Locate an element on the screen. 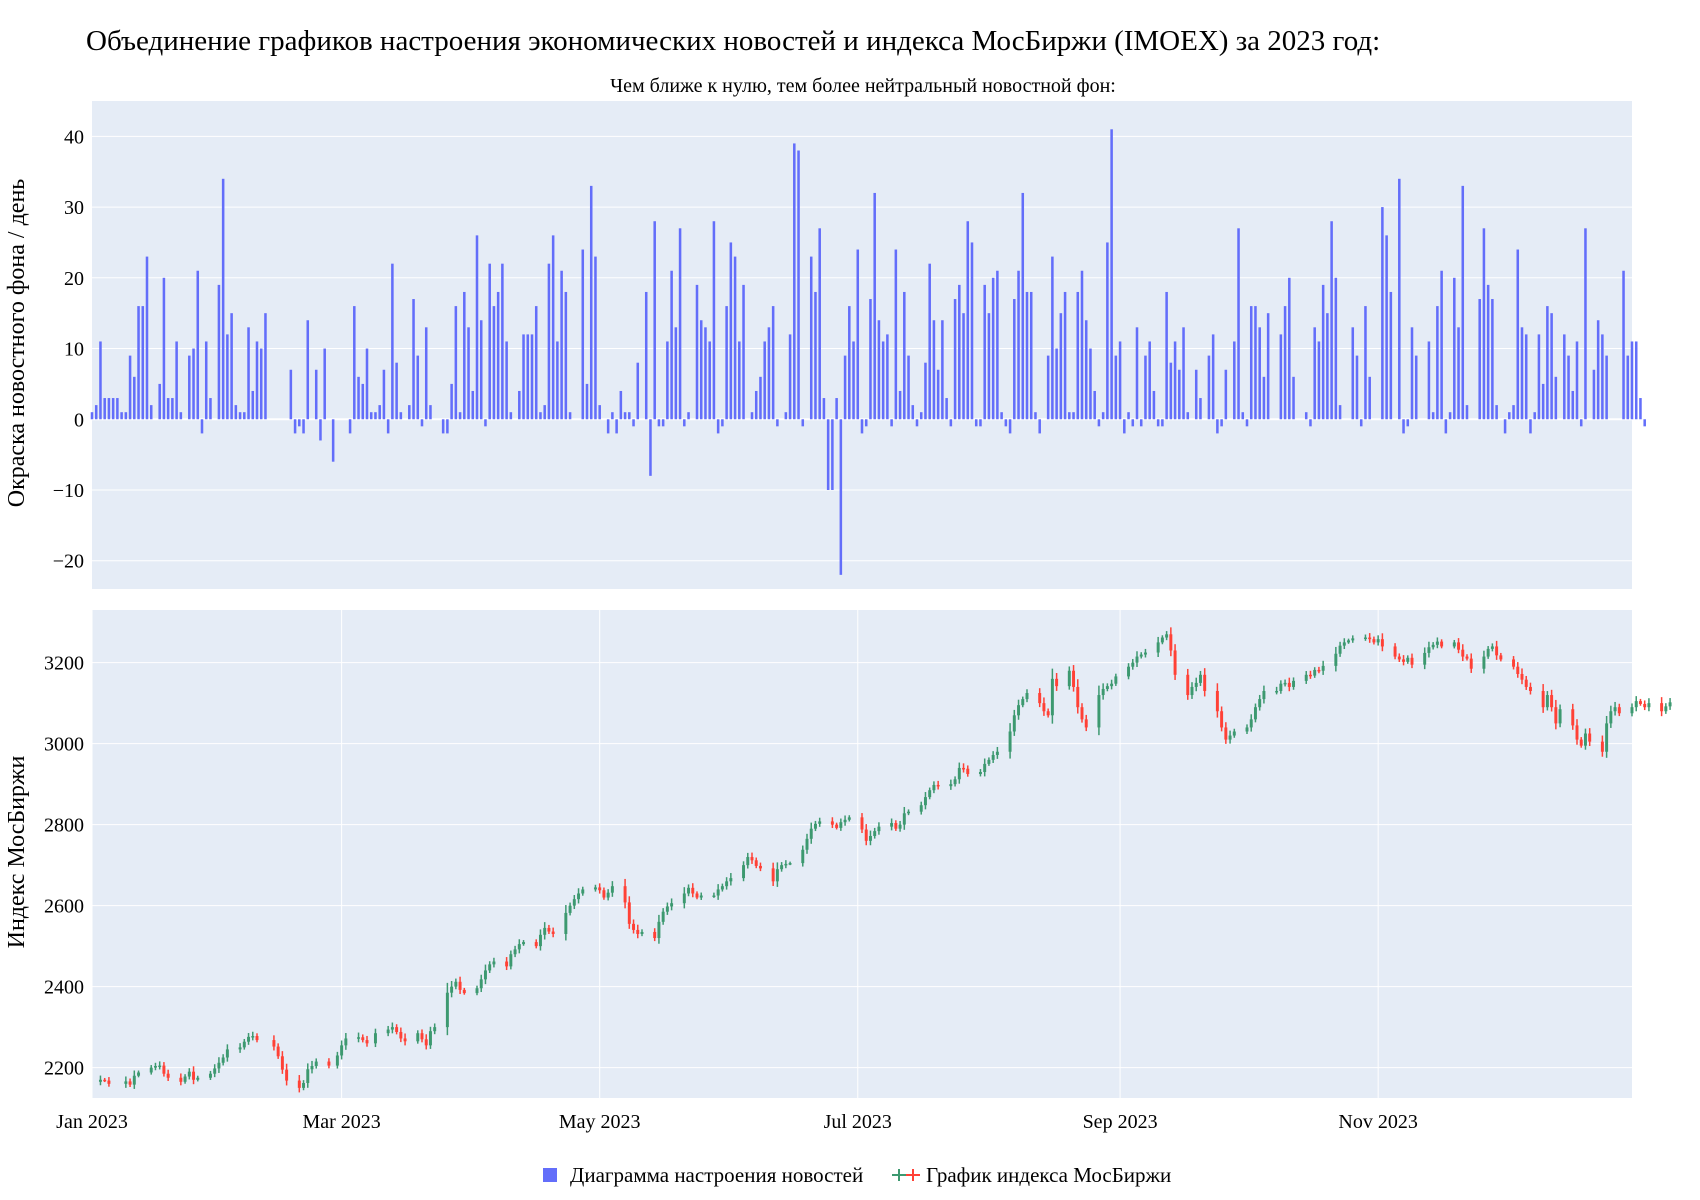 The image size is (1700, 1200). news-y-tick-label: −10 is located at coordinates (68, 491).